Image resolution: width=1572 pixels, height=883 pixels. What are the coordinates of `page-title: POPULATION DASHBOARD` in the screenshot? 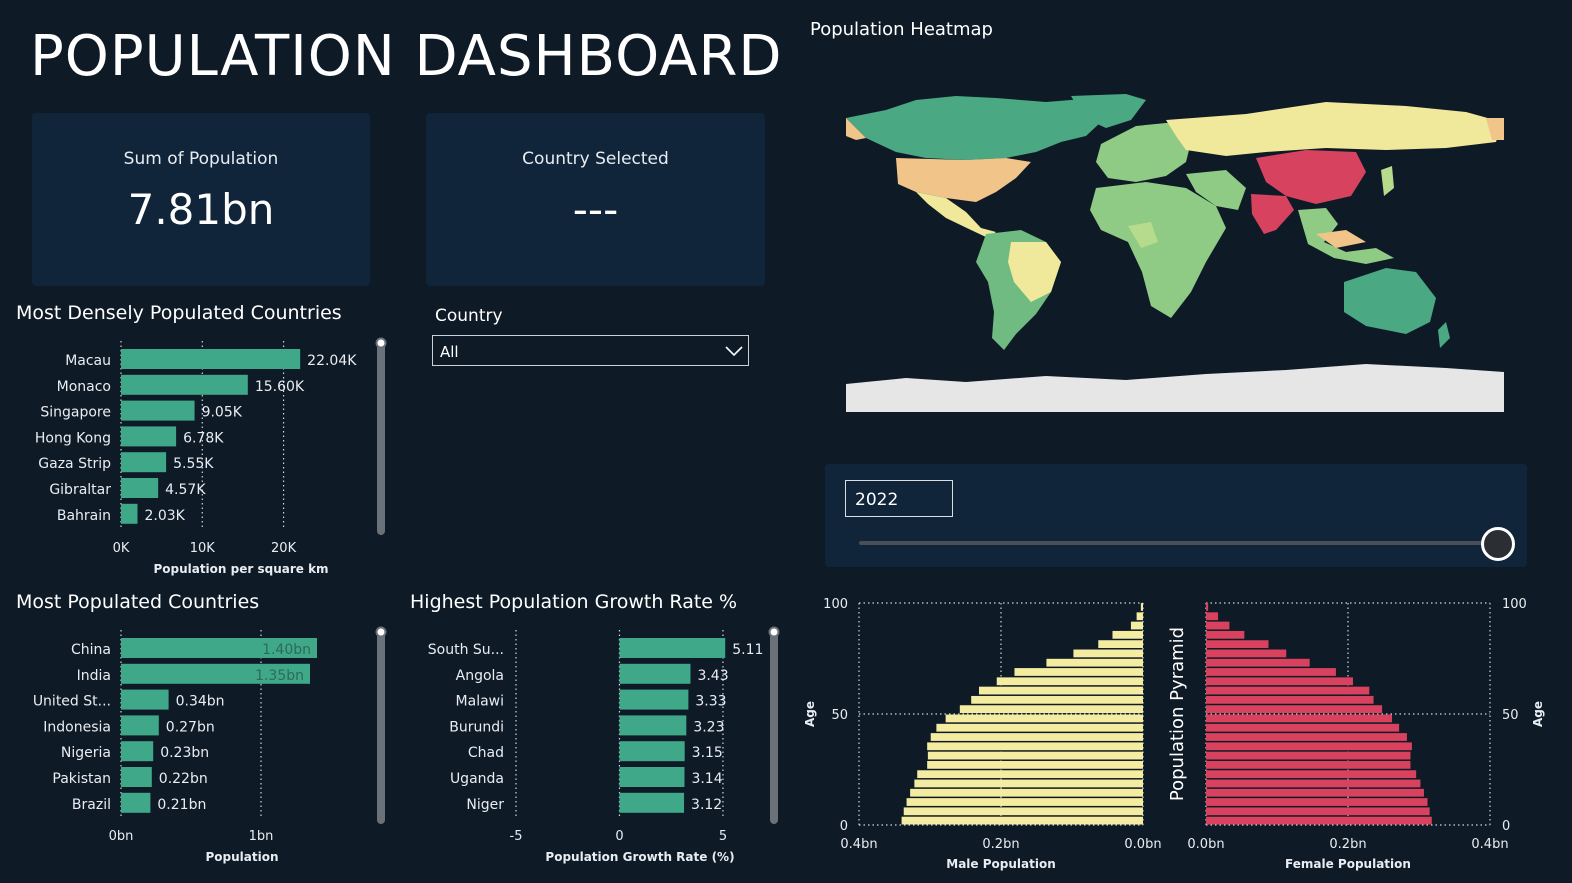 It's located at (406, 56).